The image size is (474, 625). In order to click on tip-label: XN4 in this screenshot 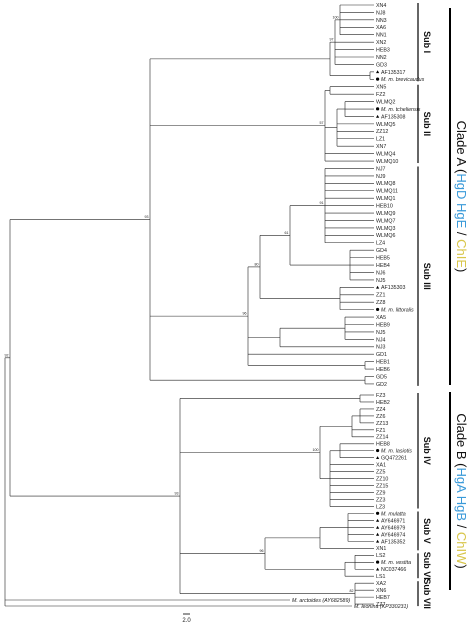, I will do `click(381, 6)`.